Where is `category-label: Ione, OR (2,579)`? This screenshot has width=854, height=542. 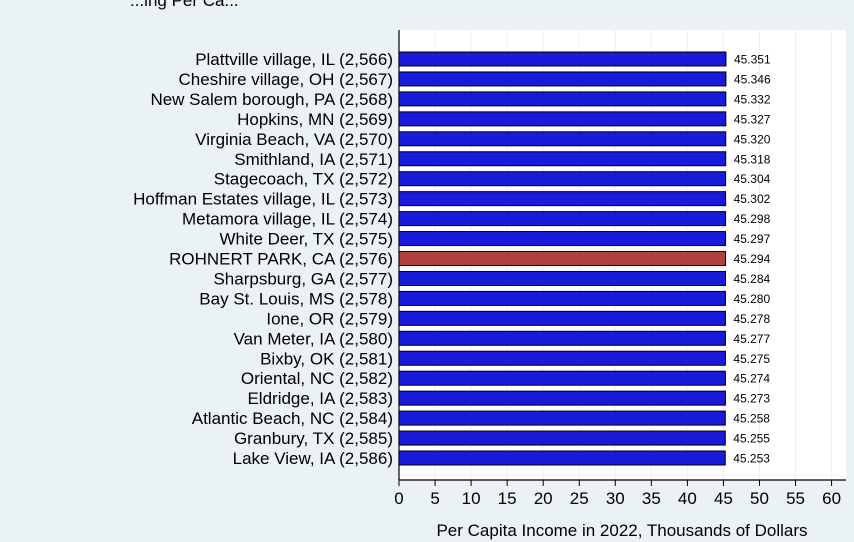
category-label: Ione, OR (2,579) is located at coordinates (329, 318).